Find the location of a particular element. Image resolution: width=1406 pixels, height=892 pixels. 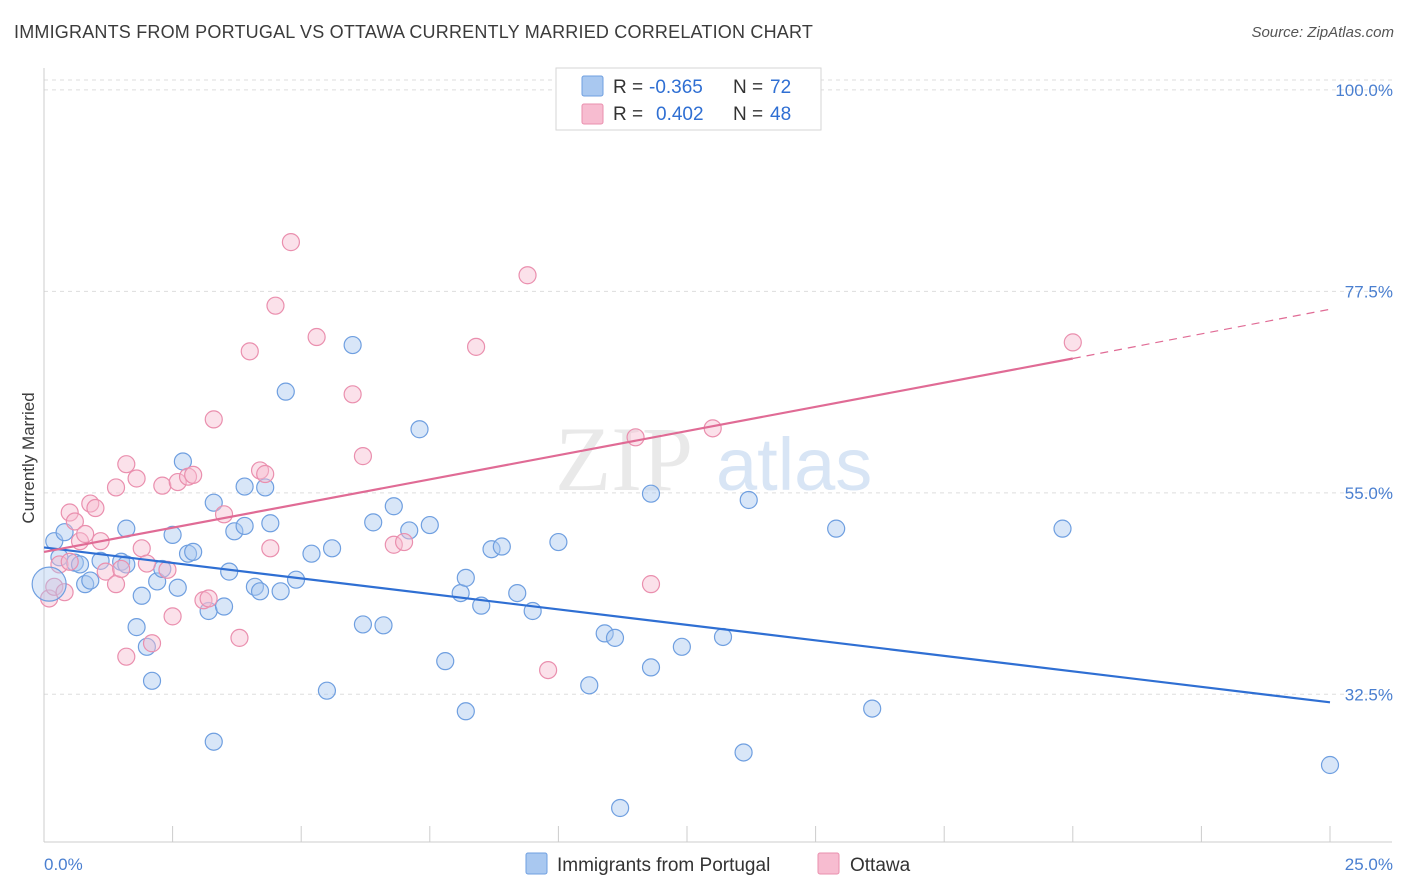

watermark-zip: ZIP is located at coordinates (624, 459).